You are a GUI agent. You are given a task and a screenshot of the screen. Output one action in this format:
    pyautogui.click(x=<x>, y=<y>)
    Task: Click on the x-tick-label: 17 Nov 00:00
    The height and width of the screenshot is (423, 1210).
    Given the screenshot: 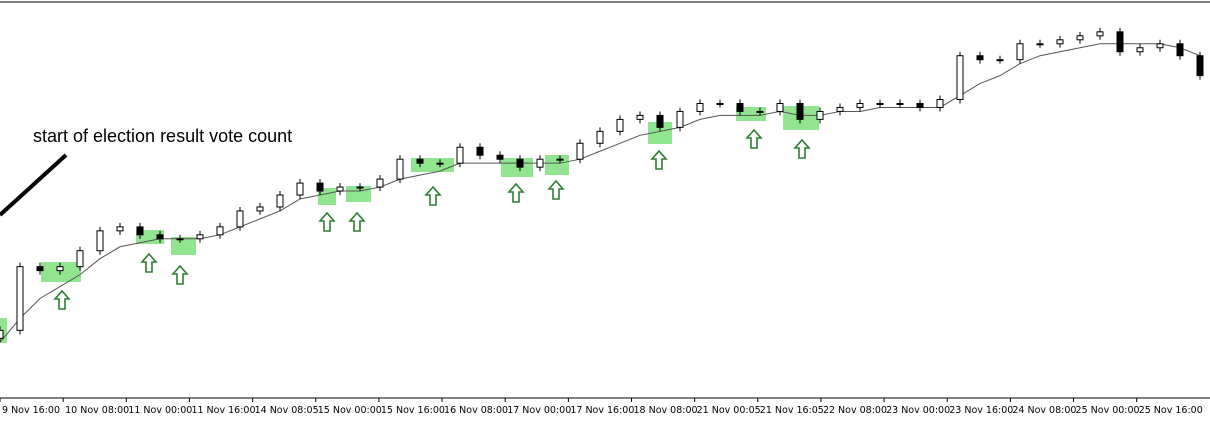 What is the action you would take?
    pyautogui.click(x=539, y=410)
    